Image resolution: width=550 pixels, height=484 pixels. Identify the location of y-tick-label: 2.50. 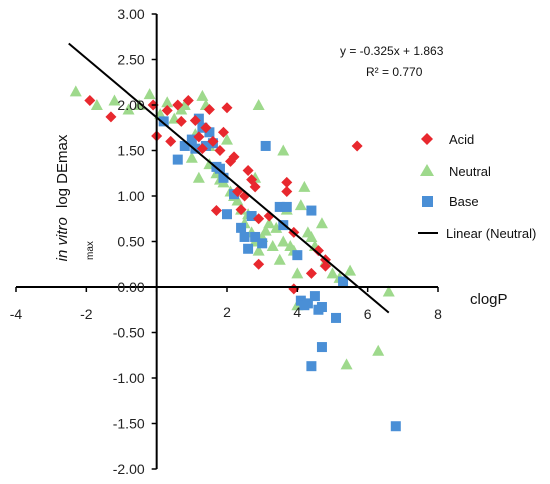
(130, 60).